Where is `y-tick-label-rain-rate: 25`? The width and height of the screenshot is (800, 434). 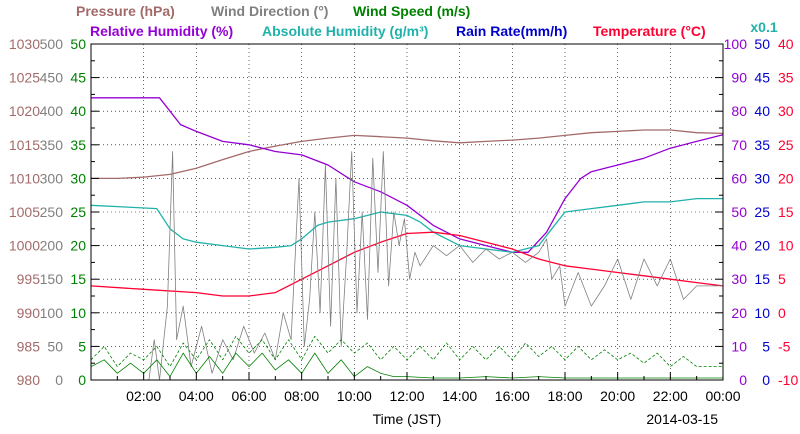 y-tick-label-rain-rate: 25 is located at coordinates (762, 212).